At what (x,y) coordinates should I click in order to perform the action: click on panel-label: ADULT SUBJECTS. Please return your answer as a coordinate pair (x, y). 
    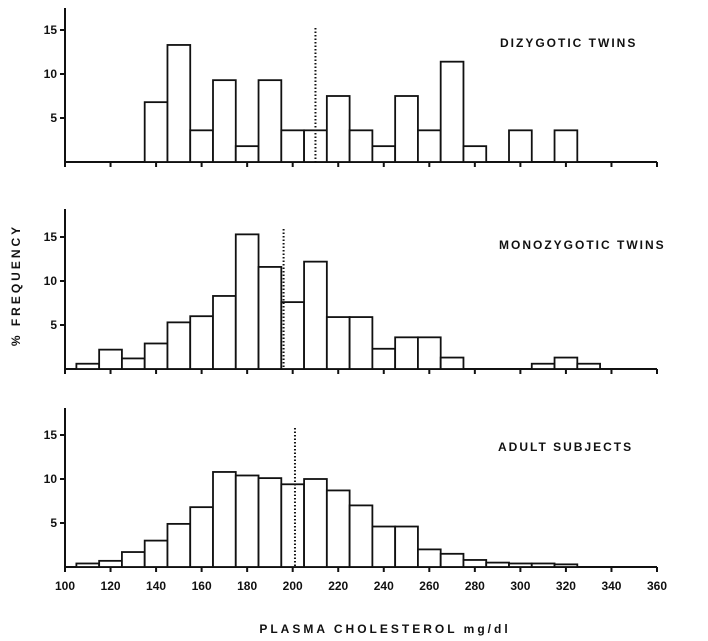
    Looking at the image, I should click on (565, 447).